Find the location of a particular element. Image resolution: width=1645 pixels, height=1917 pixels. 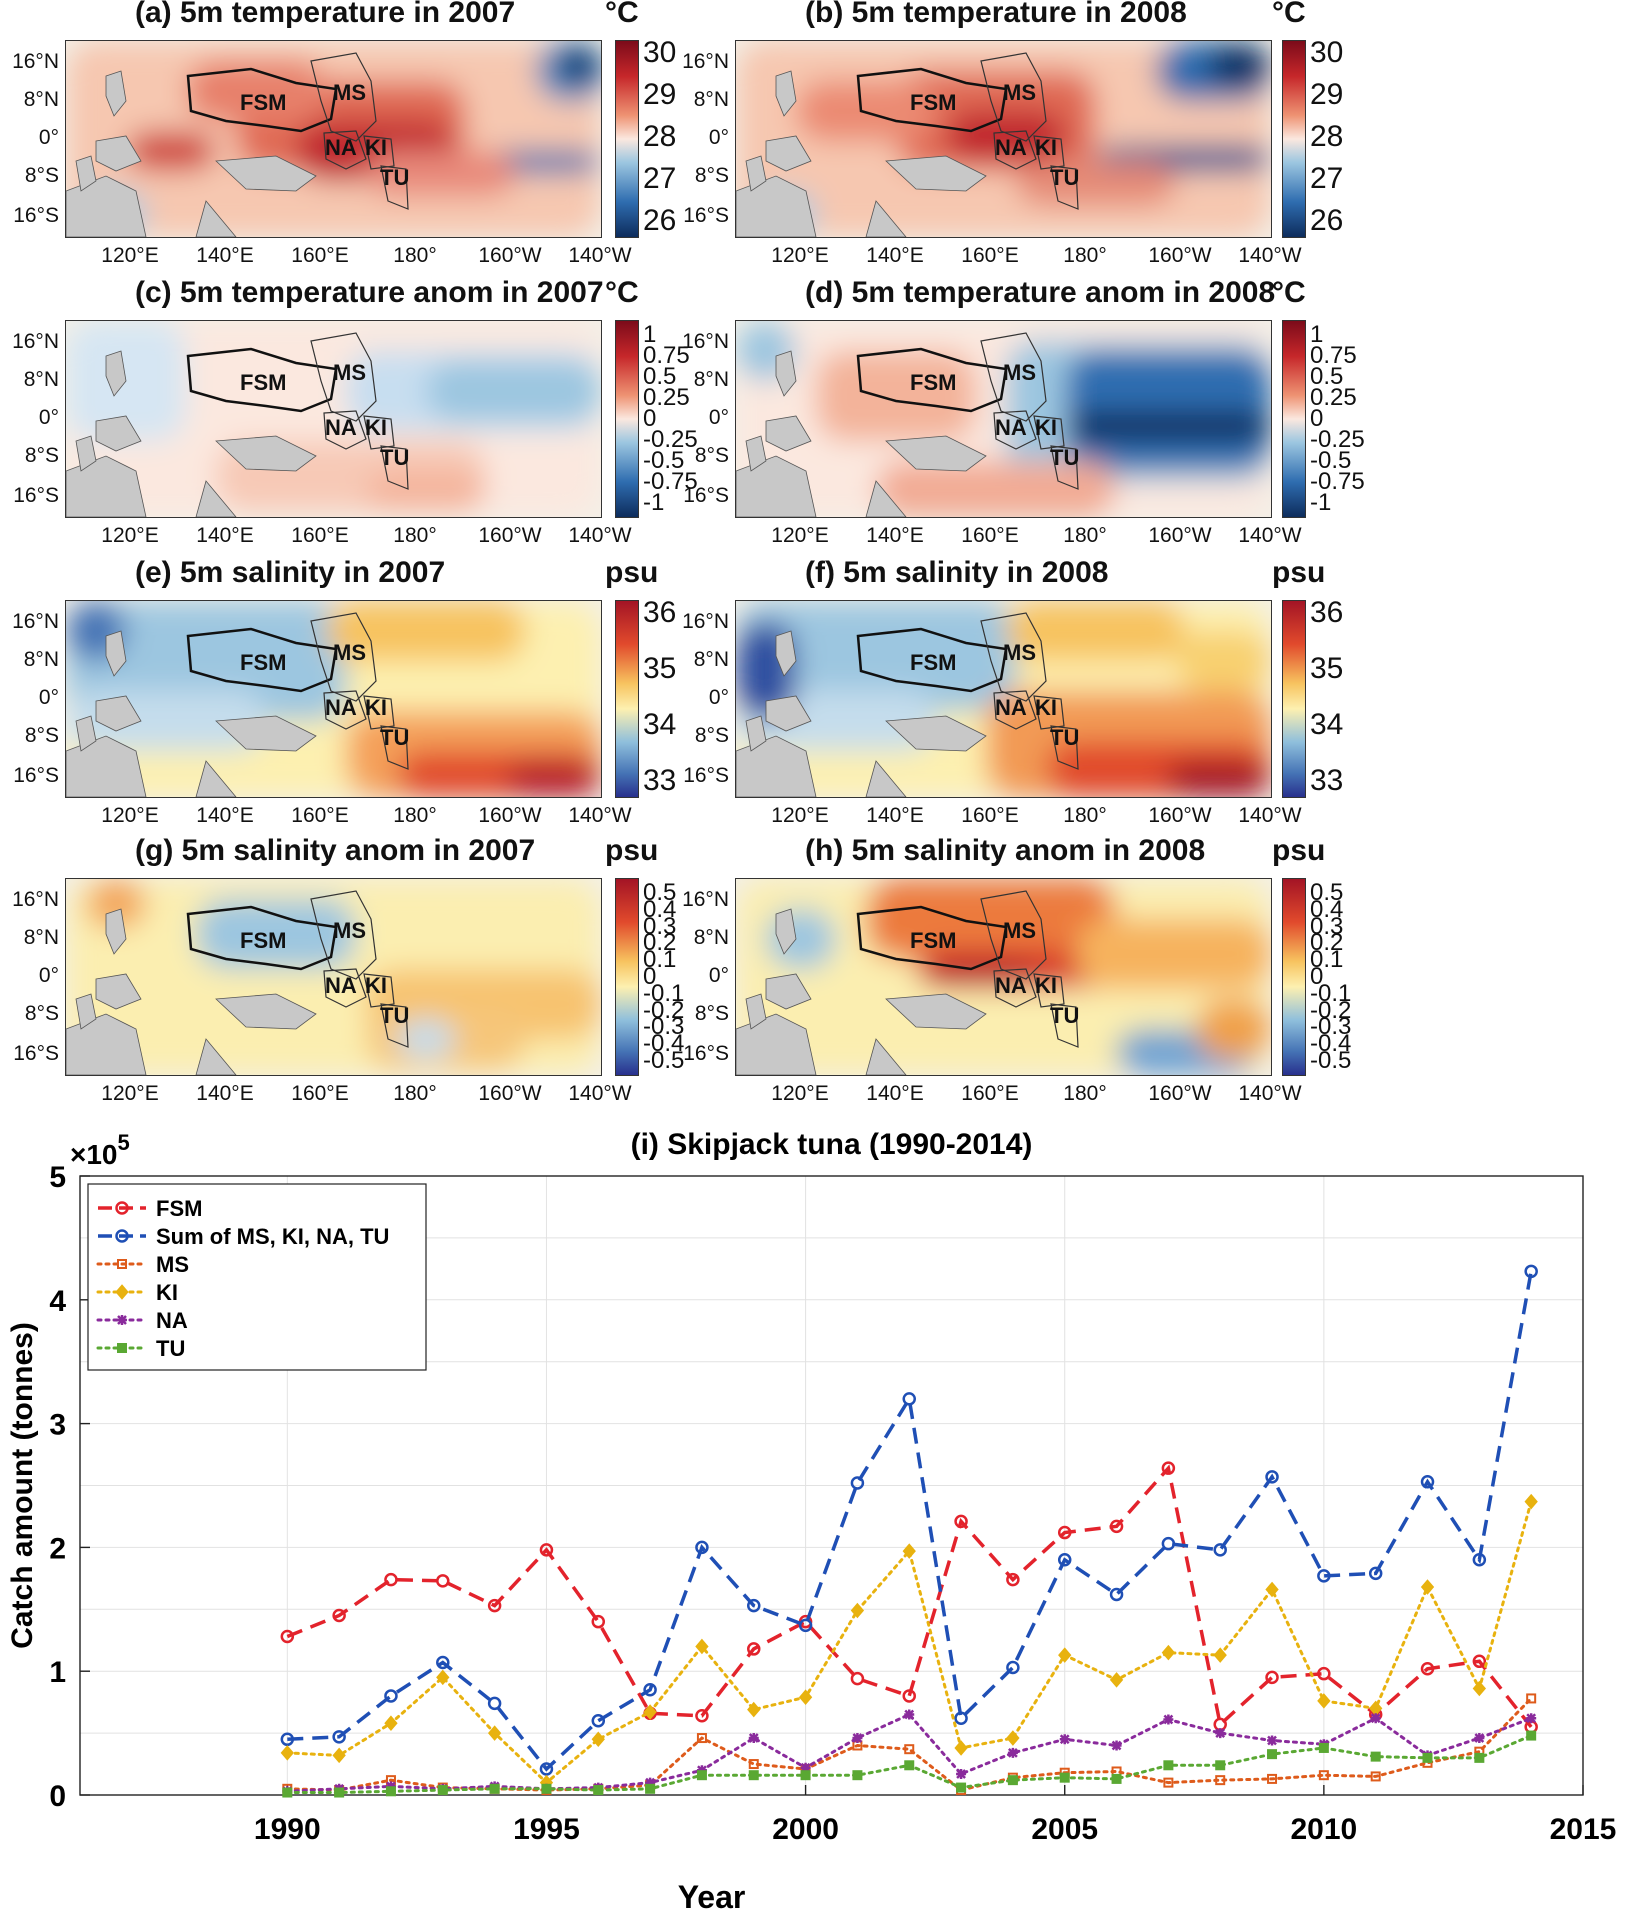

x-axis-label: Year is located at coordinates (712, 1895).